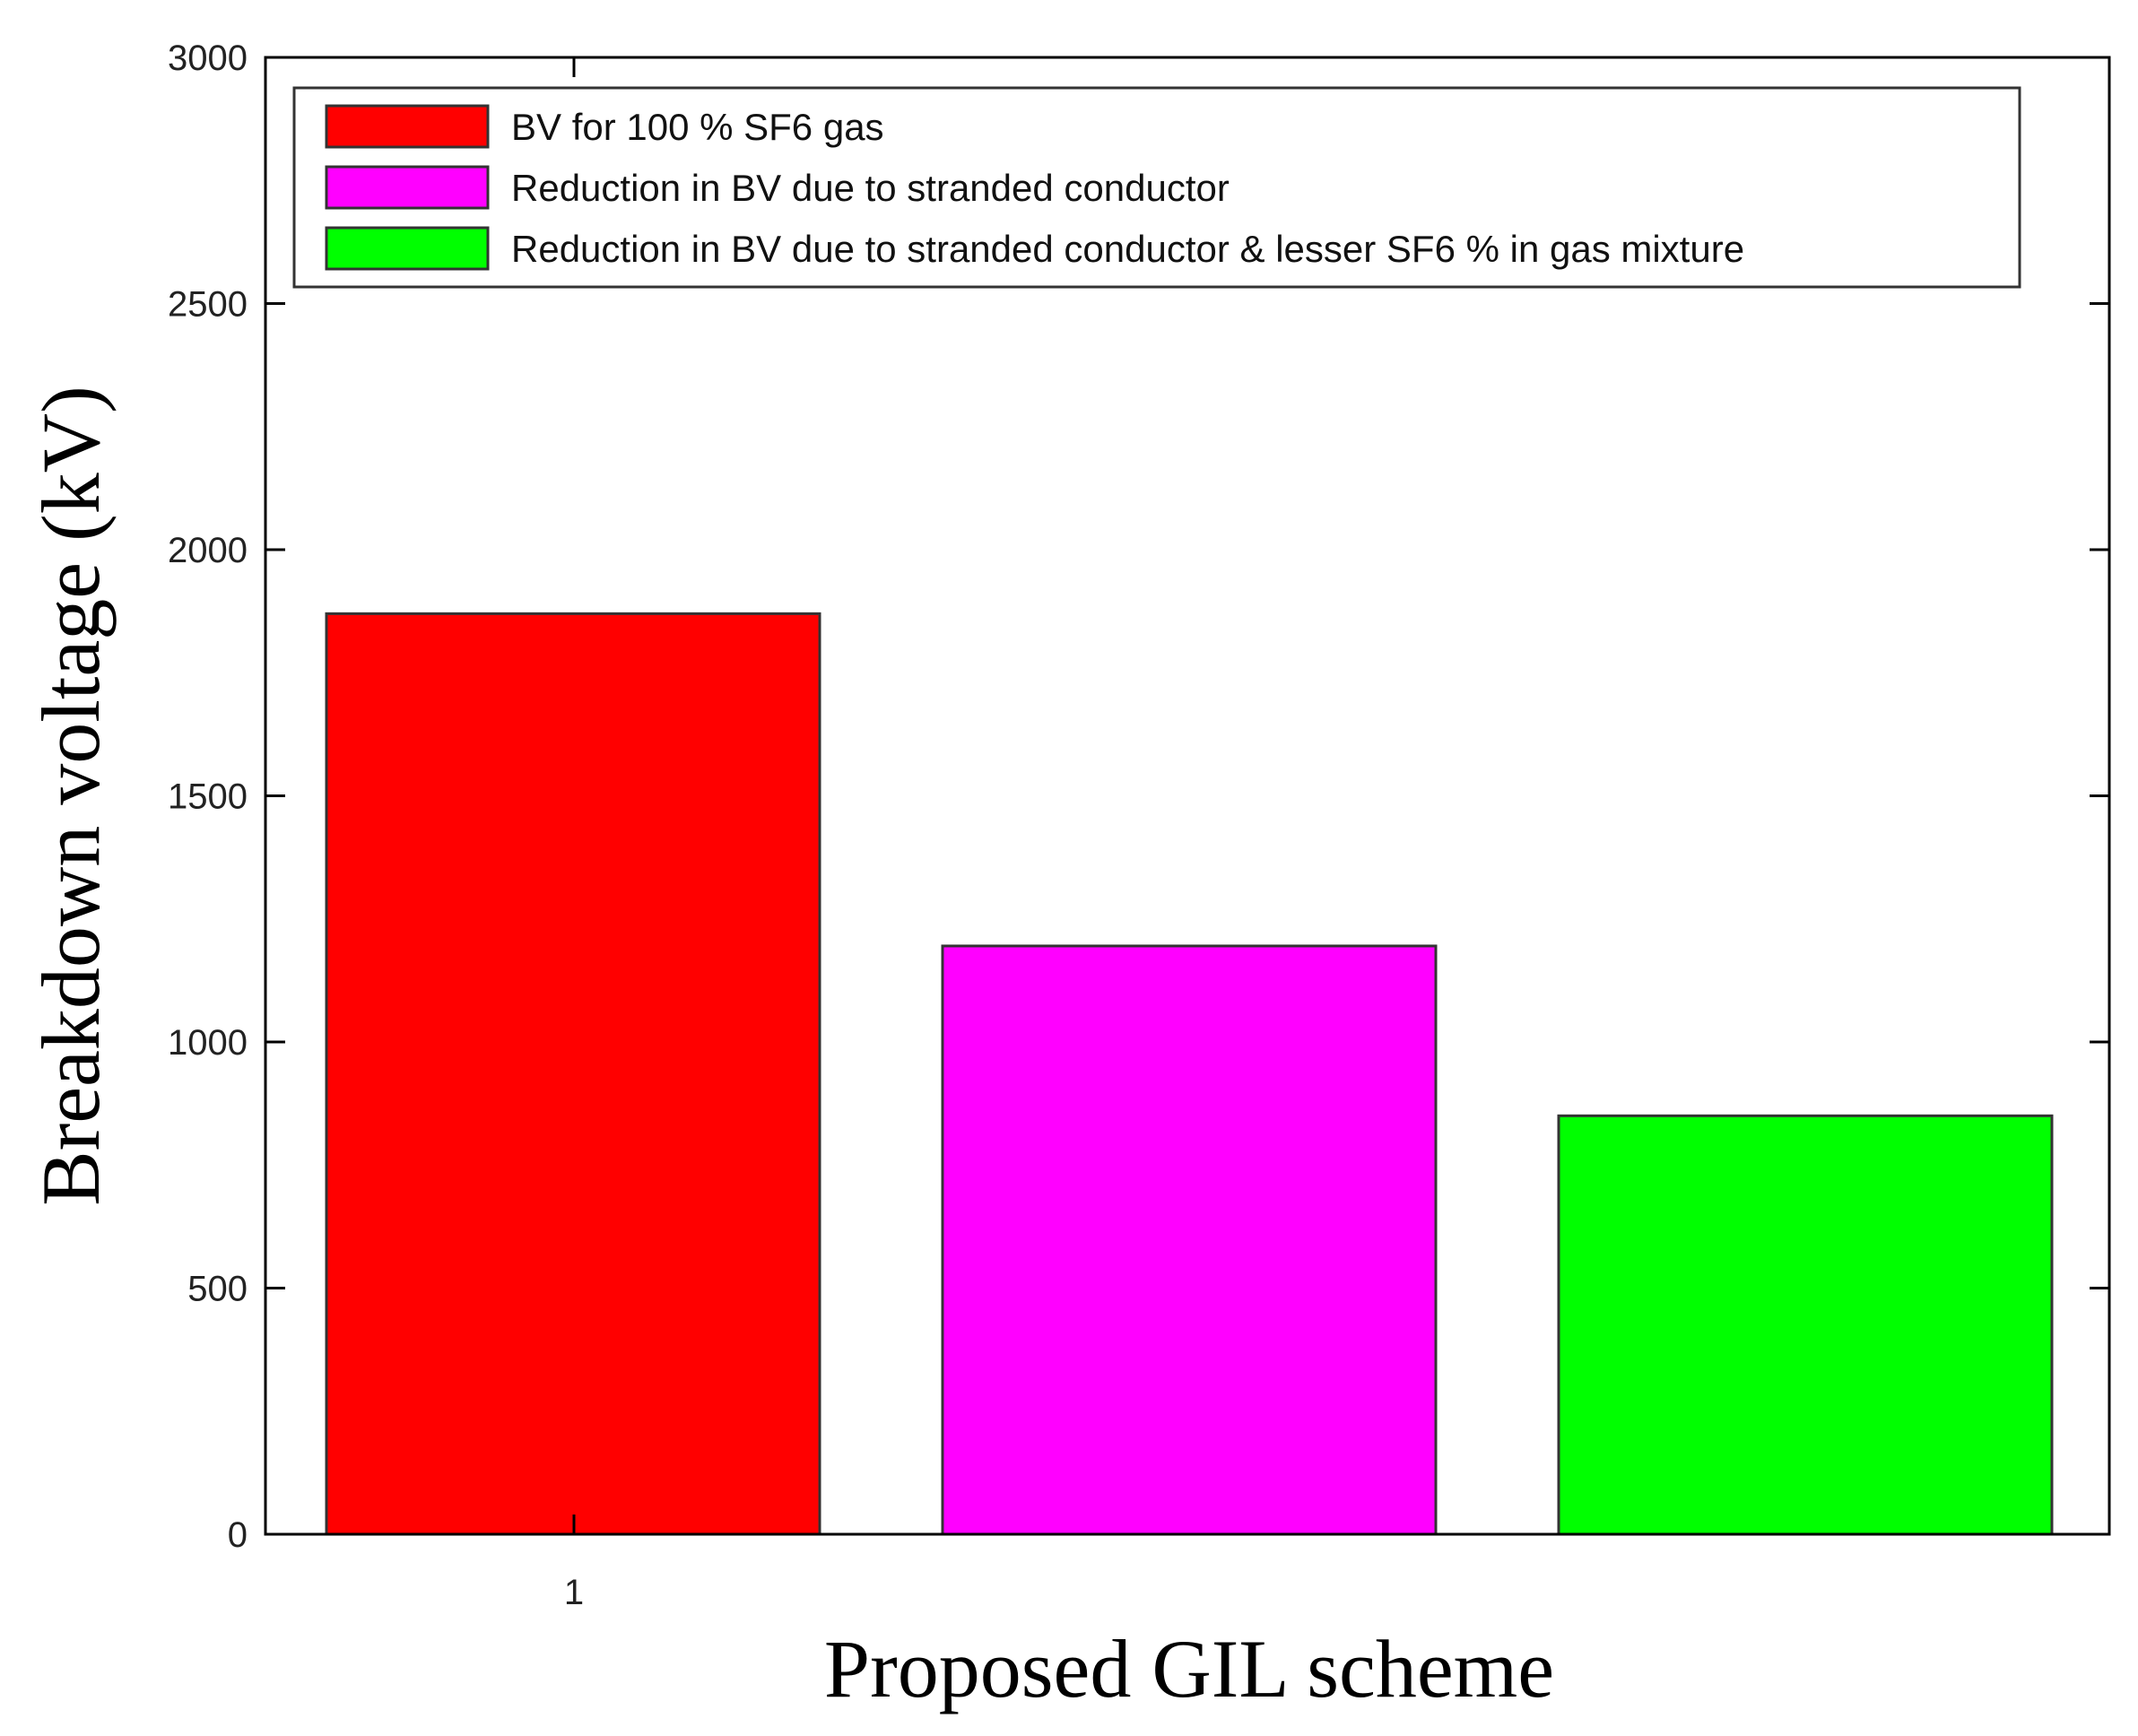 The image size is (2138, 1736). Describe the element at coordinates (574, 1592) in the screenshot. I see `x-tick-label: 1` at that location.